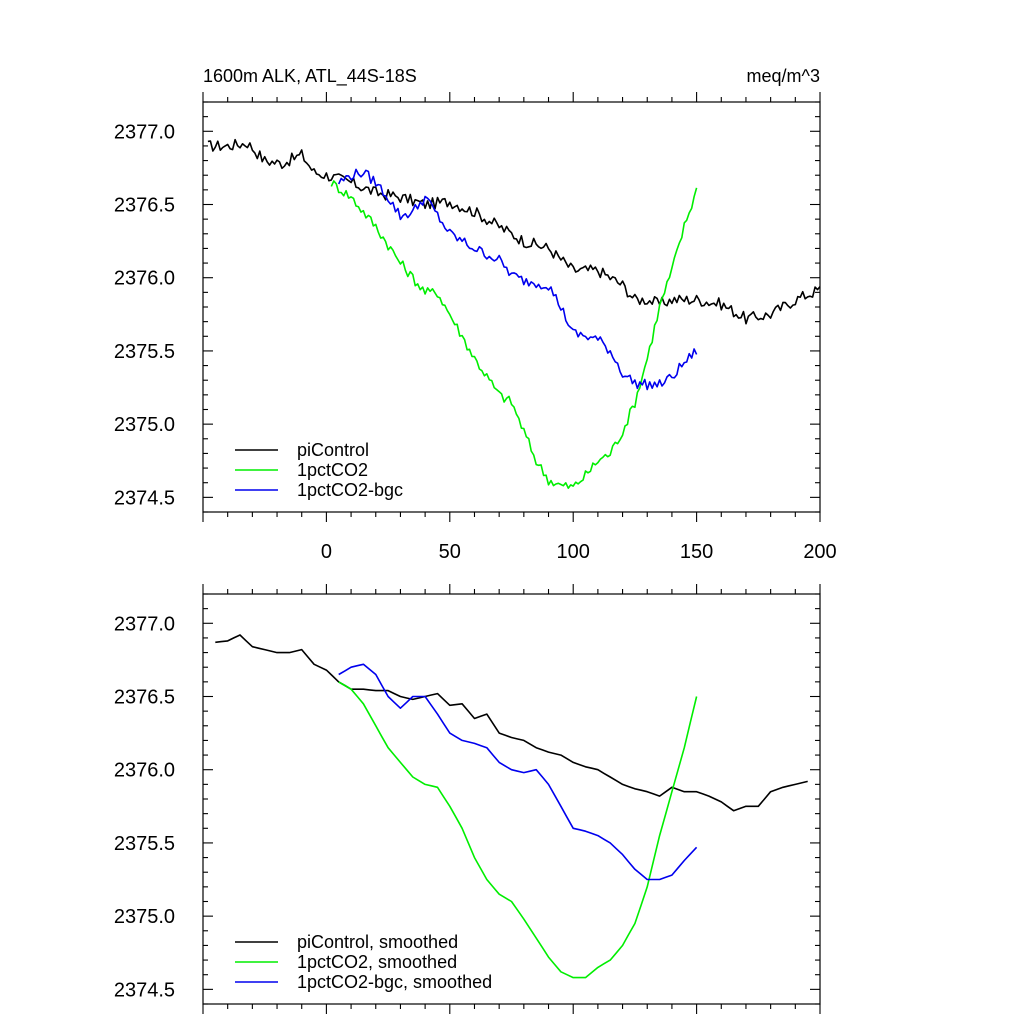 Image resolution: width=1024 pixels, height=1024 pixels. I want to click on x-tick-label: 200, so click(819, 552).